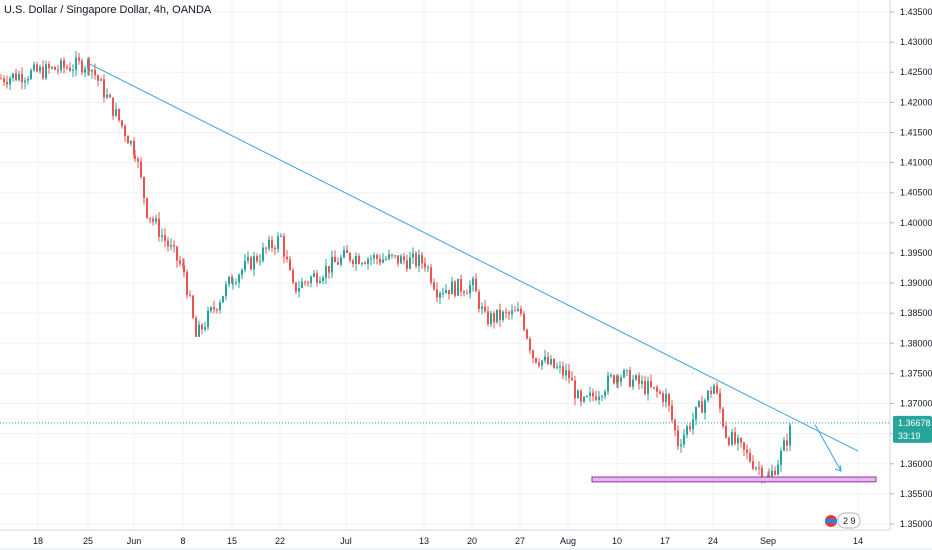  What do you see at coordinates (232, 541) in the screenshot?
I see `time-label: 15` at bounding box center [232, 541].